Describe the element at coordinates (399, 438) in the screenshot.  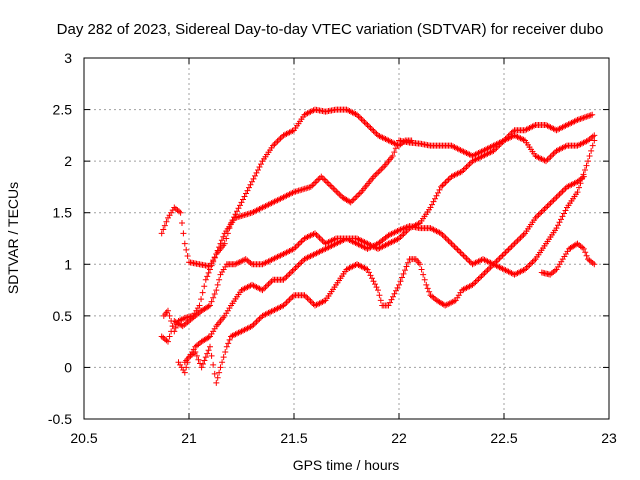
I see `x-tick-label: 22` at that location.